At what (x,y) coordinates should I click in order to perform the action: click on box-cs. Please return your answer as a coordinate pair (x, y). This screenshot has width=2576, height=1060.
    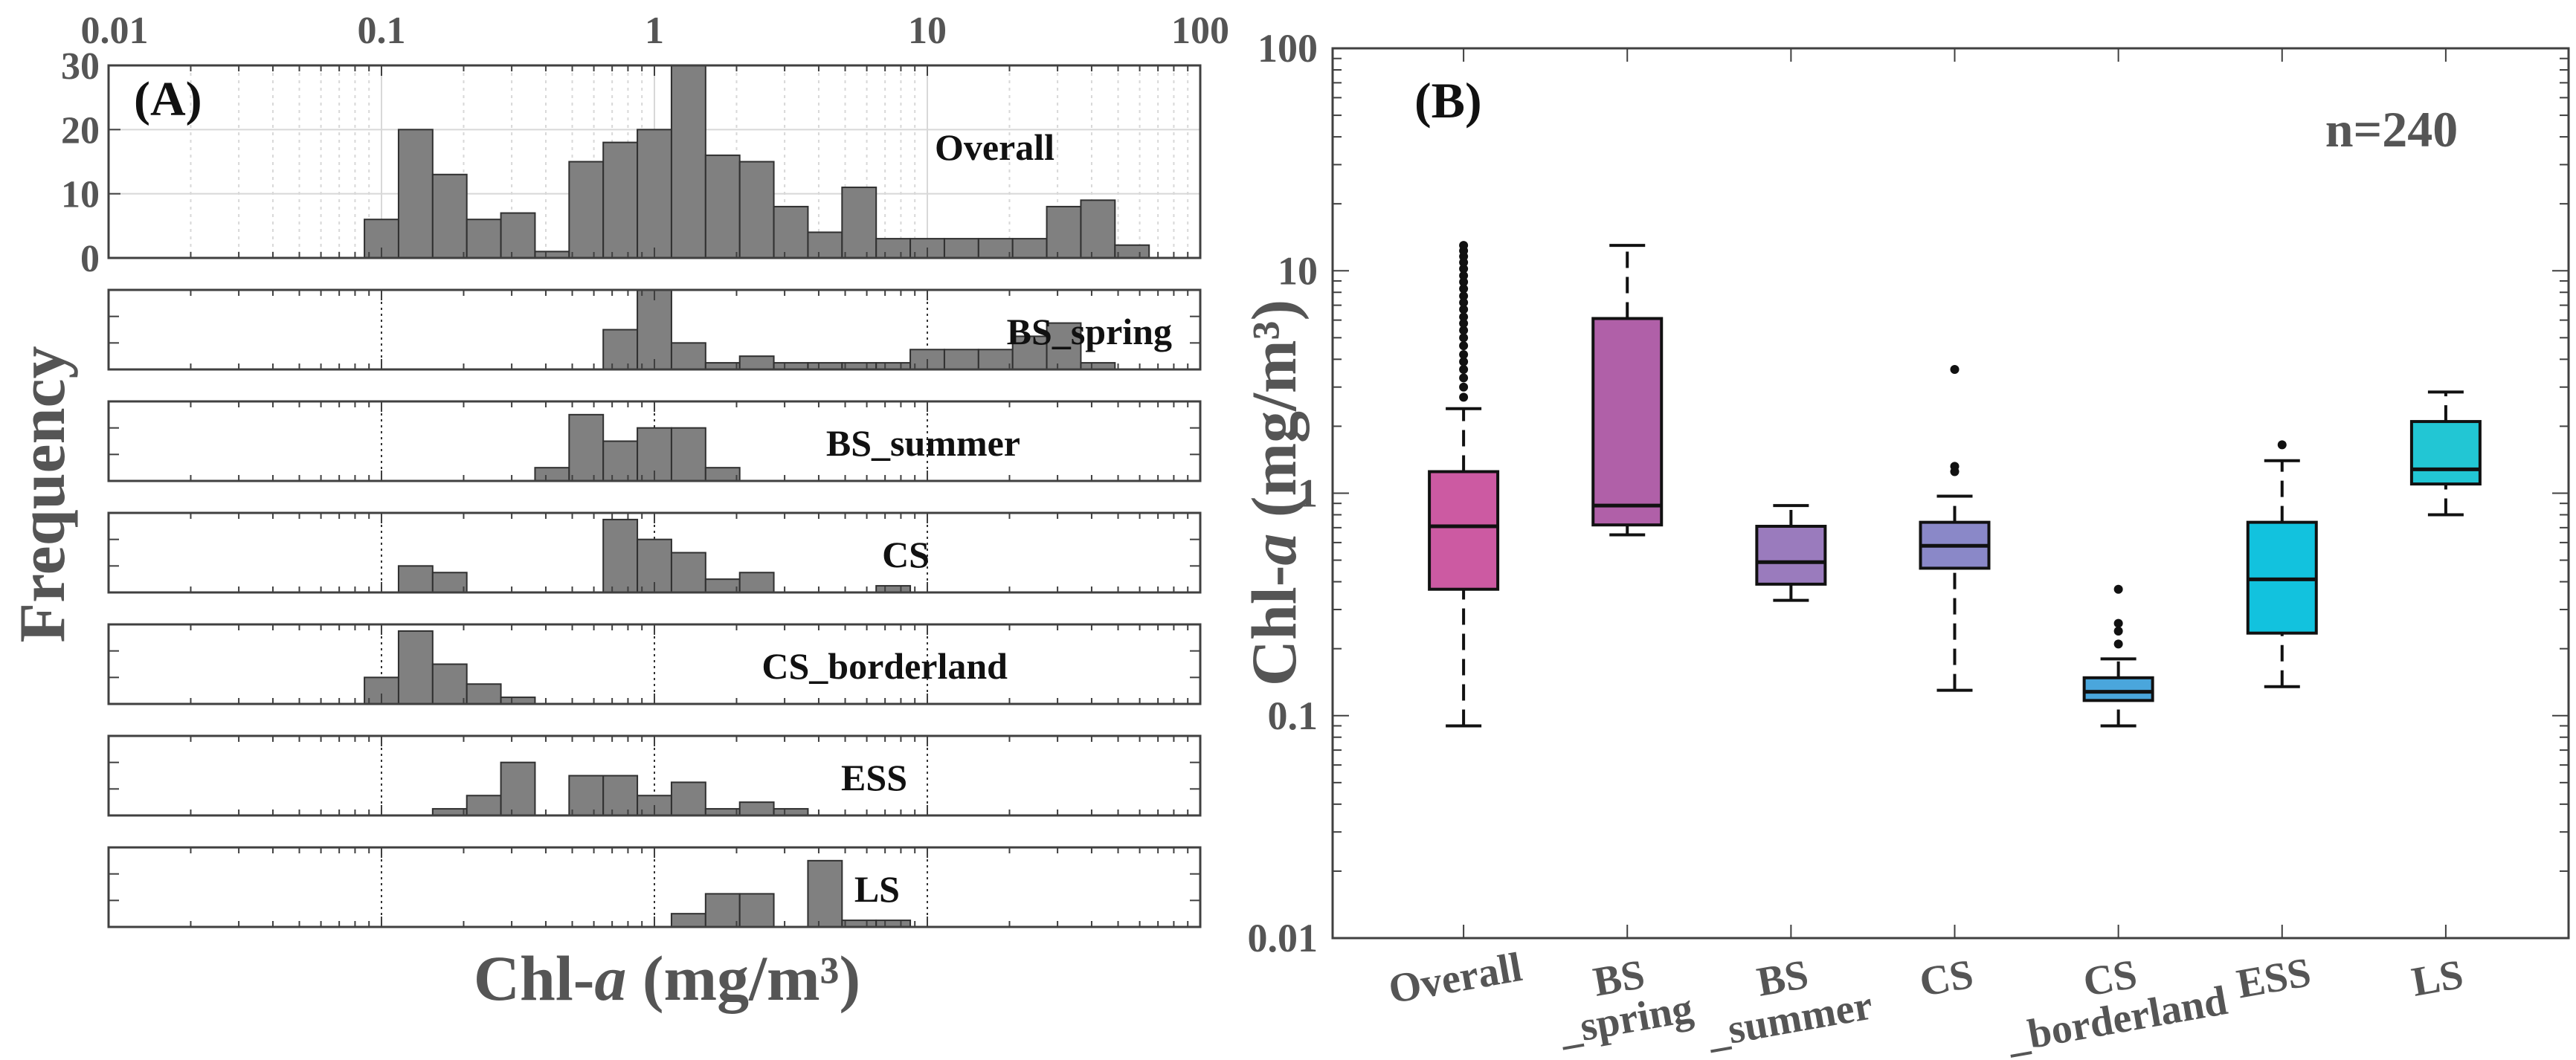
    Looking at the image, I should click on (1955, 493).